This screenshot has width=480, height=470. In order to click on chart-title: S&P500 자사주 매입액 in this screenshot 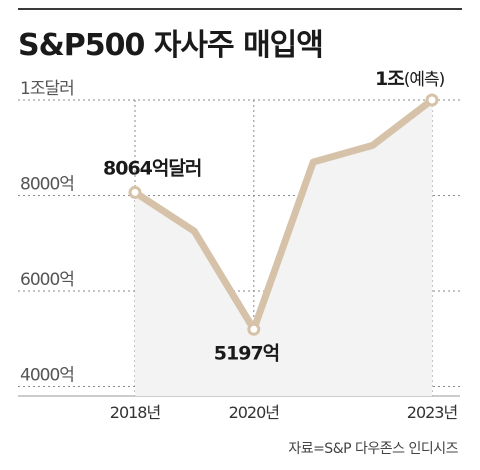, I will do `click(171, 45)`.